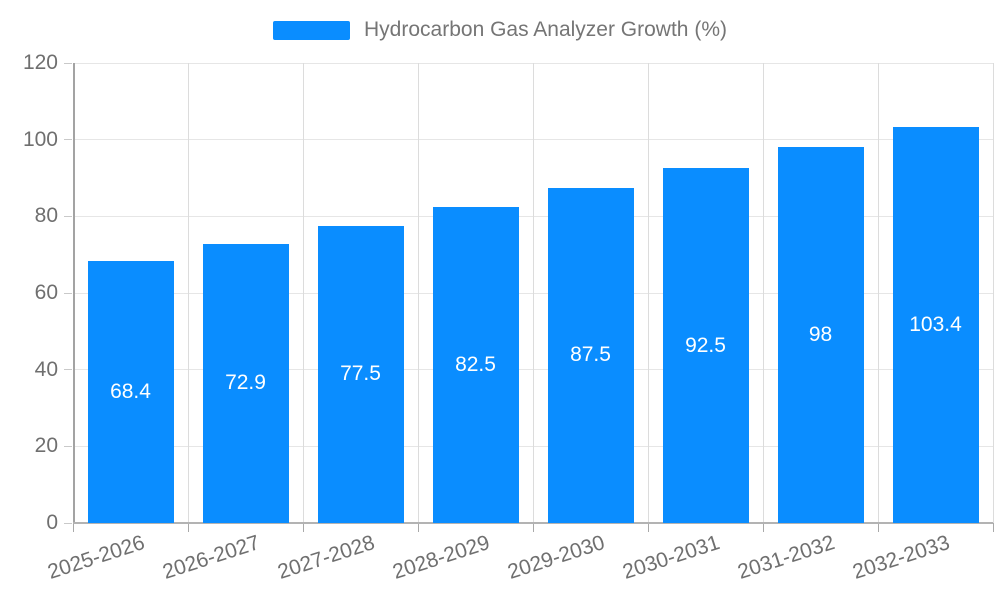 This screenshot has width=1000, height=600. I want to click on bar-value-label: 87.5, so click(590, 355).